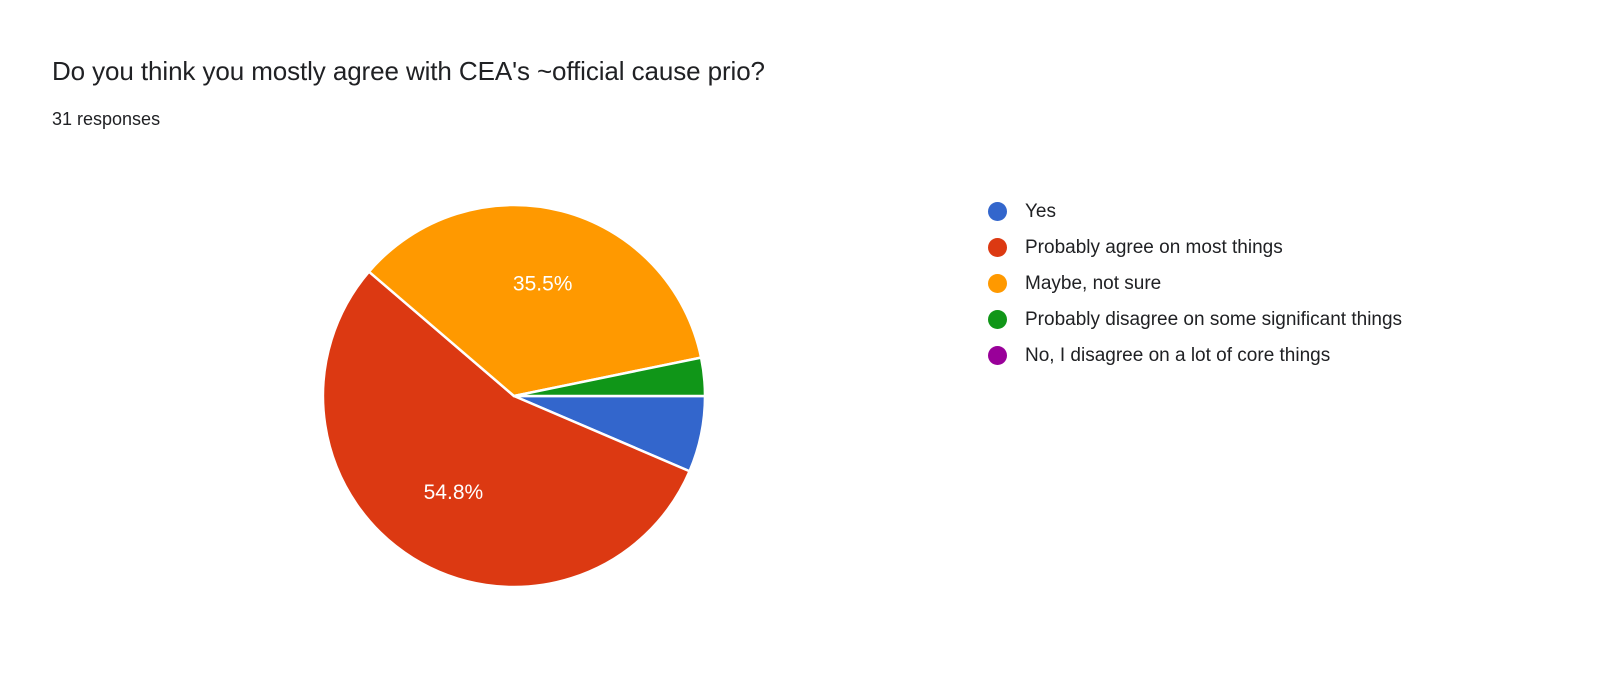 The width and height of the screenshot is (1600, 673). I want to click on legend-item: Probably agree on most things, so click(1248, 247).